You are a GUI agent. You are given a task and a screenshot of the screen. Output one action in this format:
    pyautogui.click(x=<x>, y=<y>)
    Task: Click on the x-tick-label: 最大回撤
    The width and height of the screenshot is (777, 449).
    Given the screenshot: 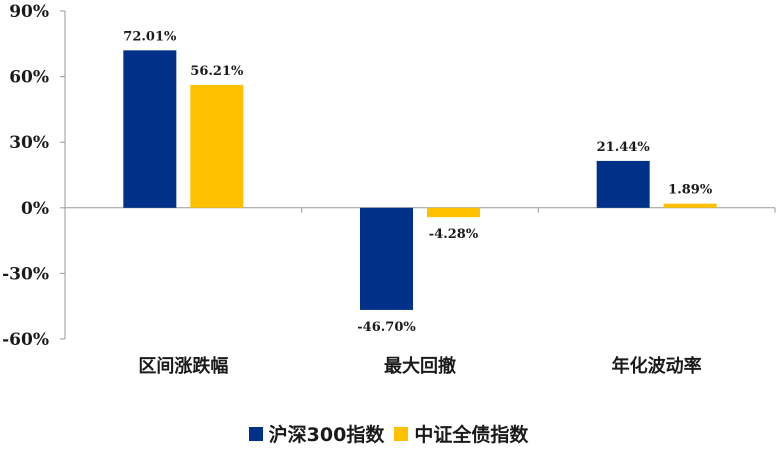 What is the action you would take?
    pyautogui.click(x=420, y=366)
    